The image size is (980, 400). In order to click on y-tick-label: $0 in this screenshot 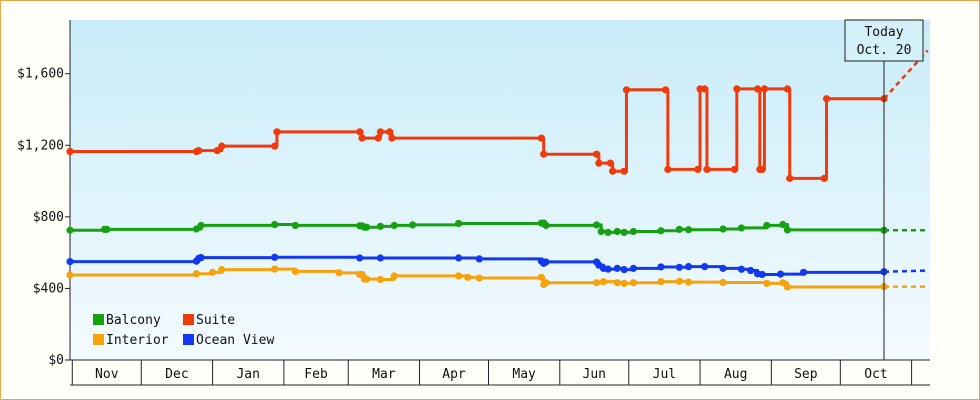, I will do `click(56, 360)`.